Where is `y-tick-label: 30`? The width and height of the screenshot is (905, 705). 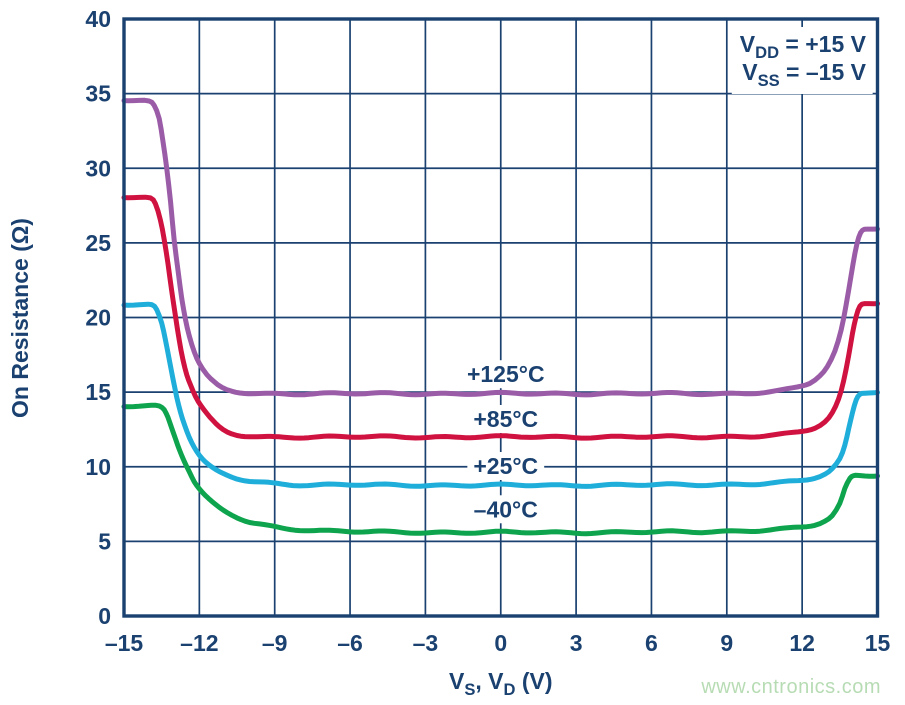
y-tick-label: 30 is located at coordinates (98, 168).